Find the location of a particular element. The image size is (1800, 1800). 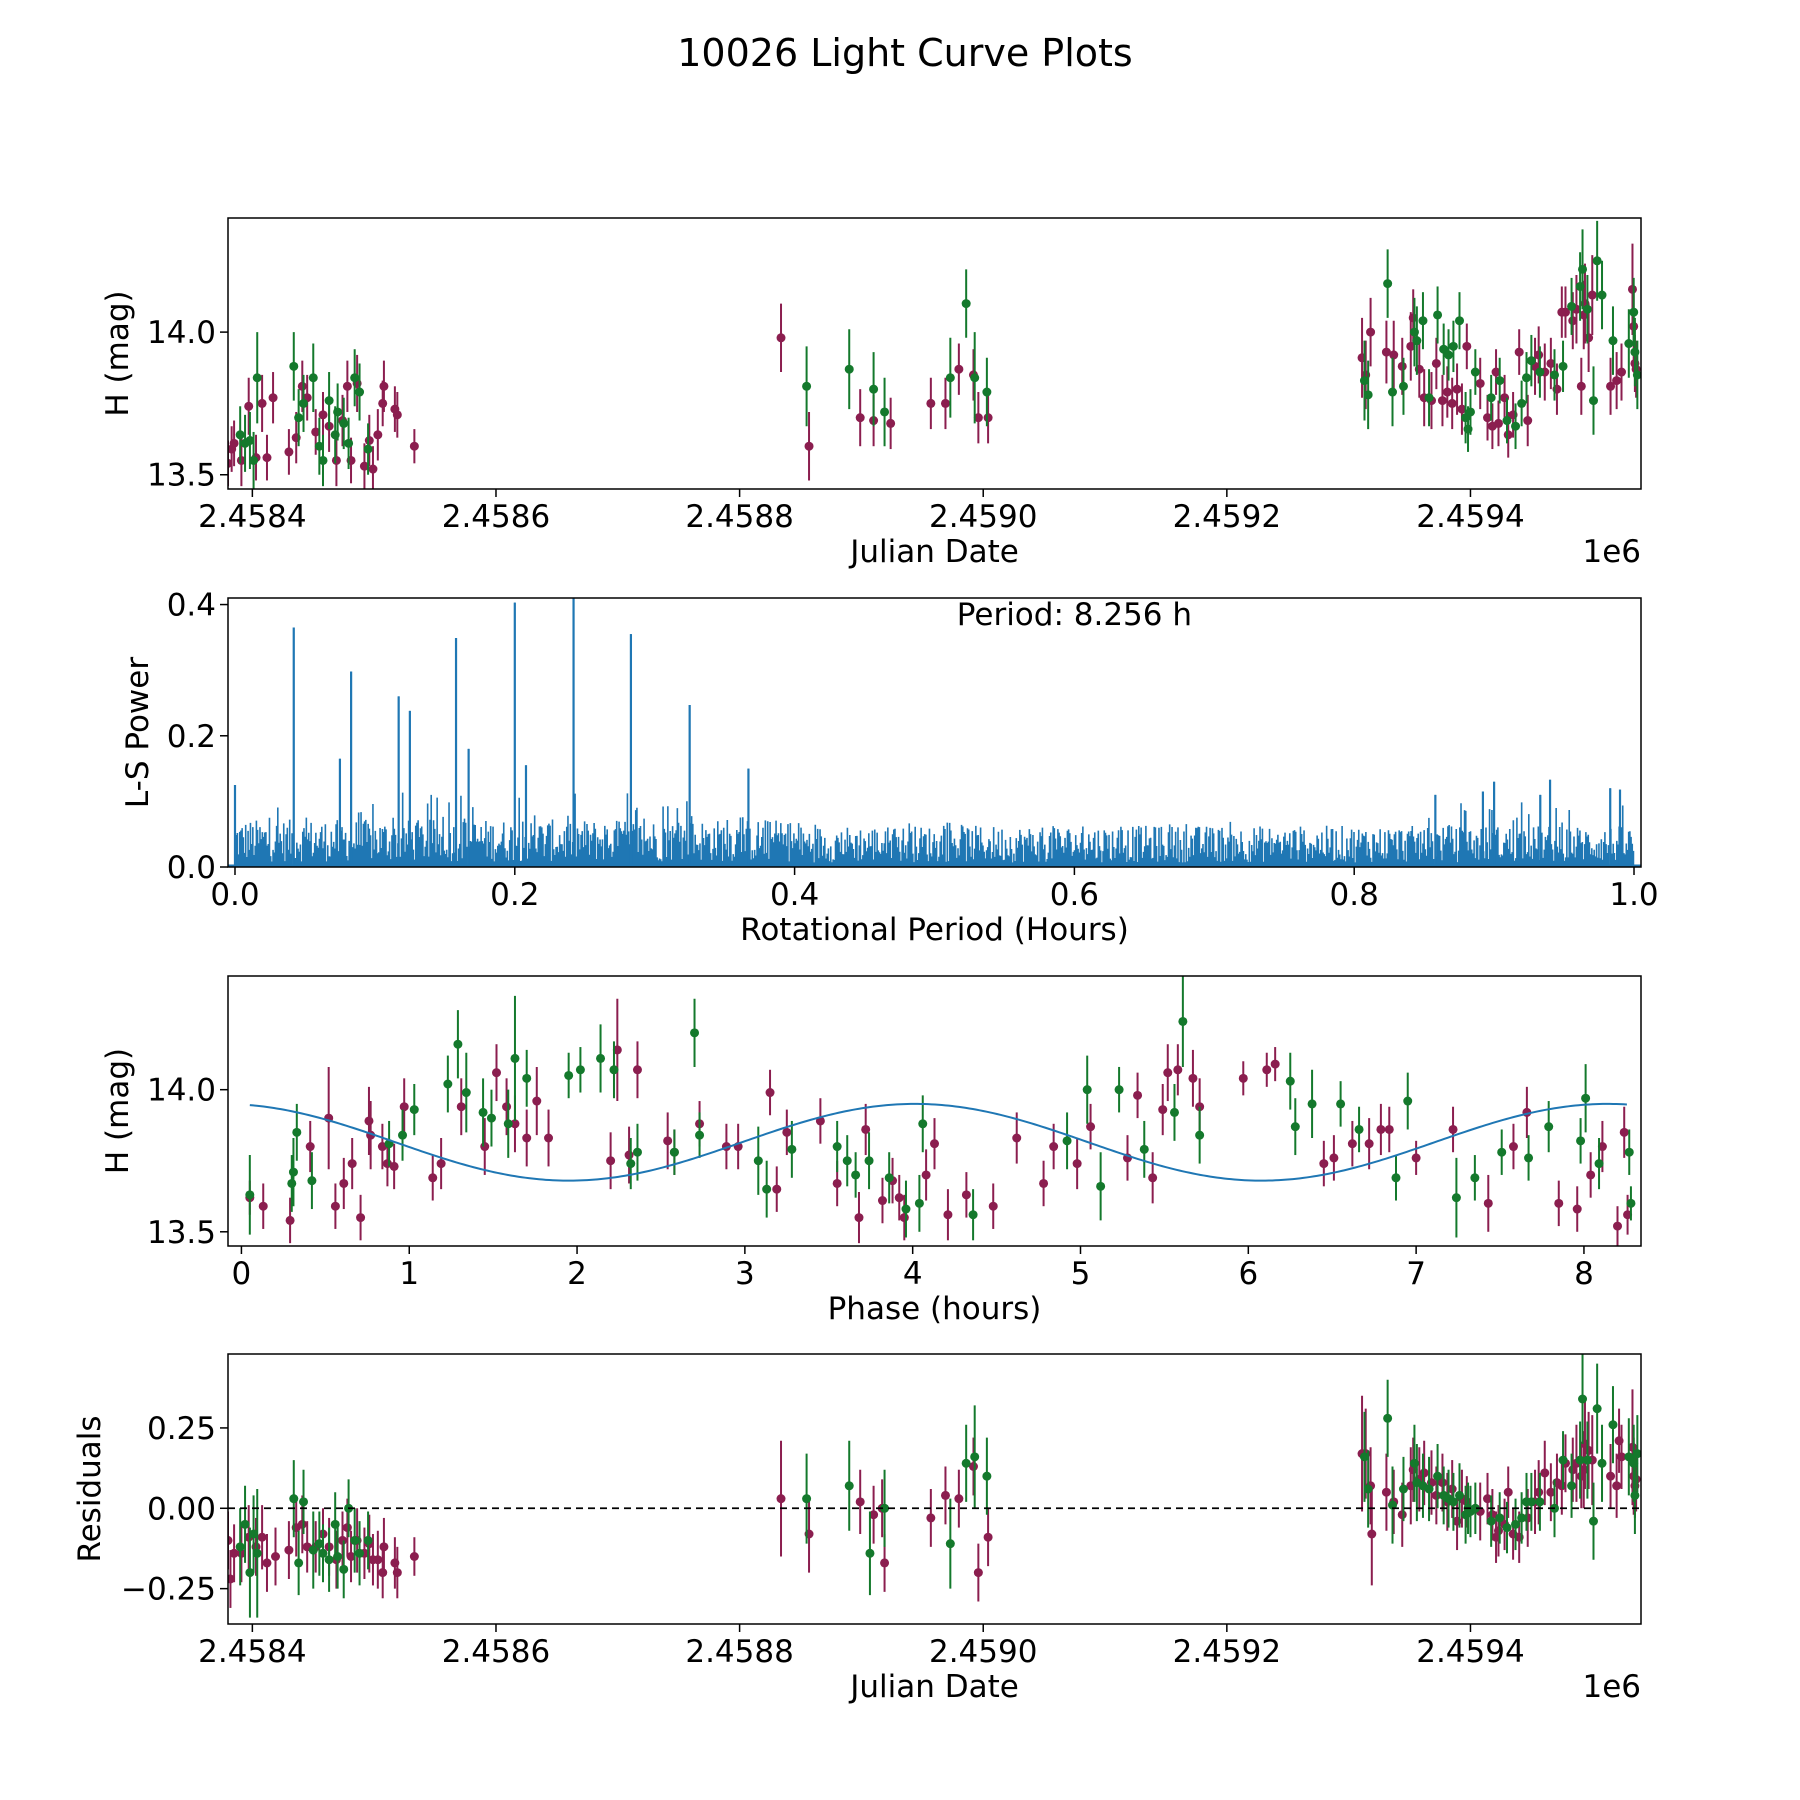

y-tick-label: 0.0 is located at coordinates (191, 868).